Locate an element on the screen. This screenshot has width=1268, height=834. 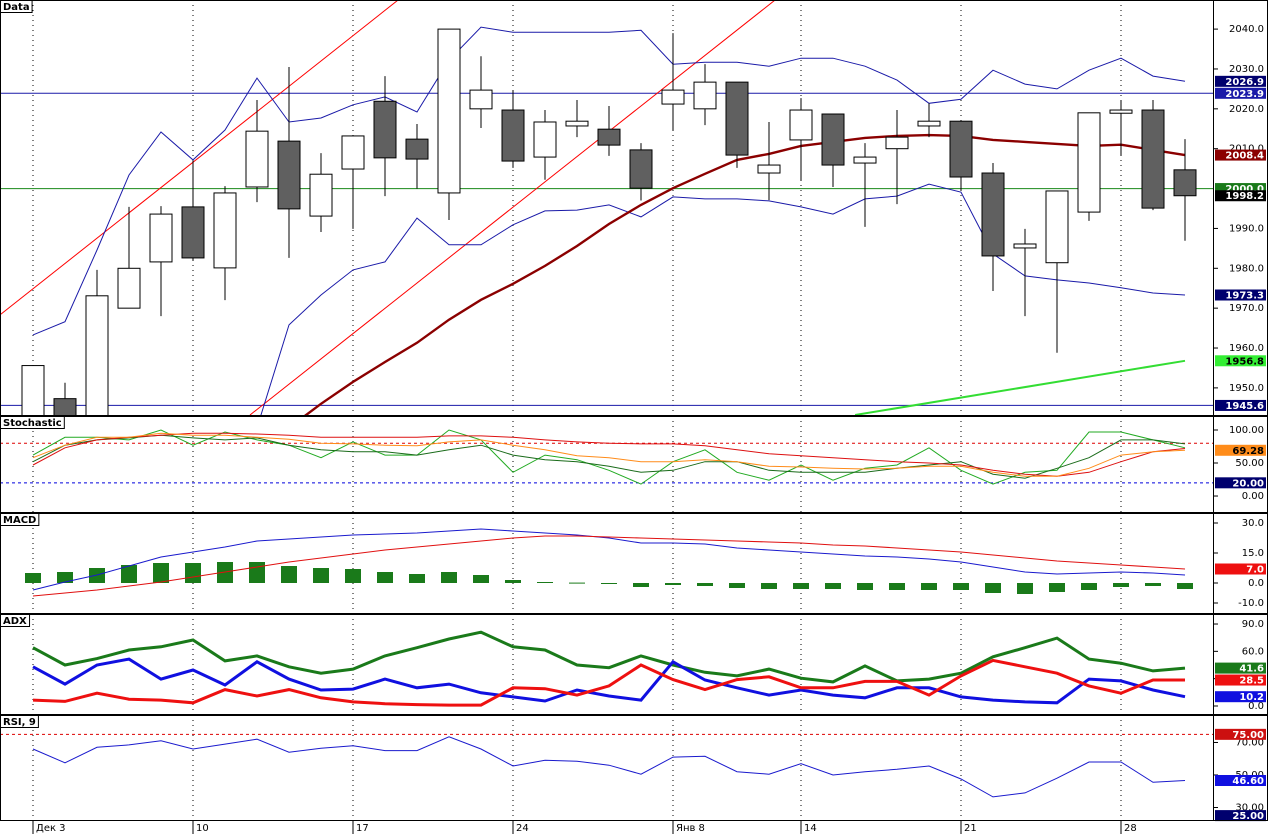
price-marker-label: 75.00 is located at coordinates (1248, 735).